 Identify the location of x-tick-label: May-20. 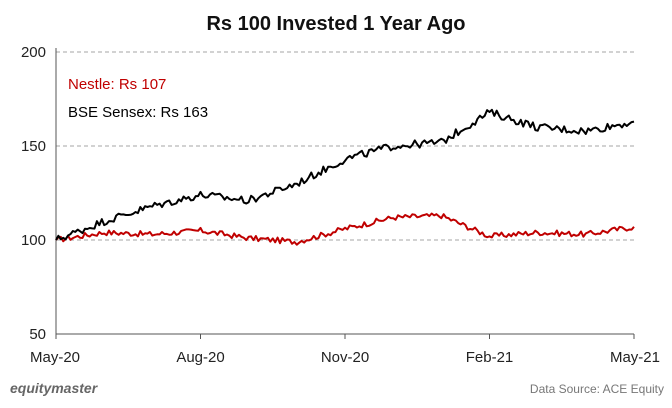
(55, 357).